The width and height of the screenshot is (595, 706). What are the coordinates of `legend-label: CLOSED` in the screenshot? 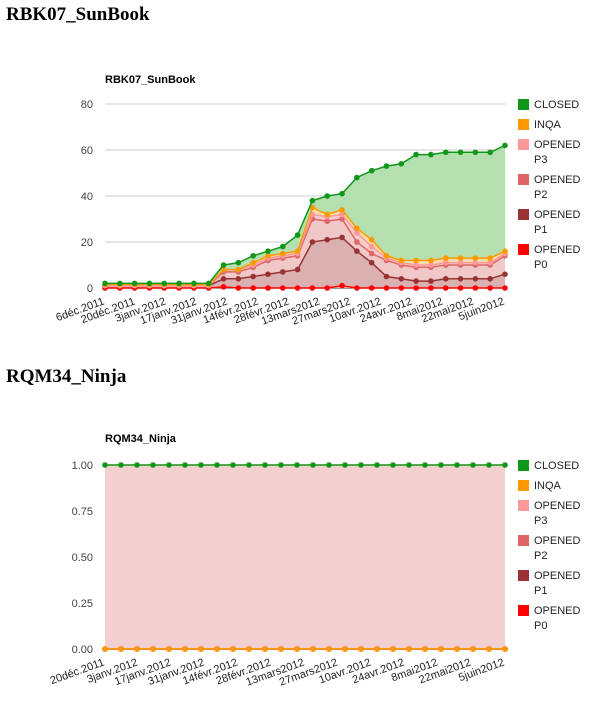 It's located at (556, 466).